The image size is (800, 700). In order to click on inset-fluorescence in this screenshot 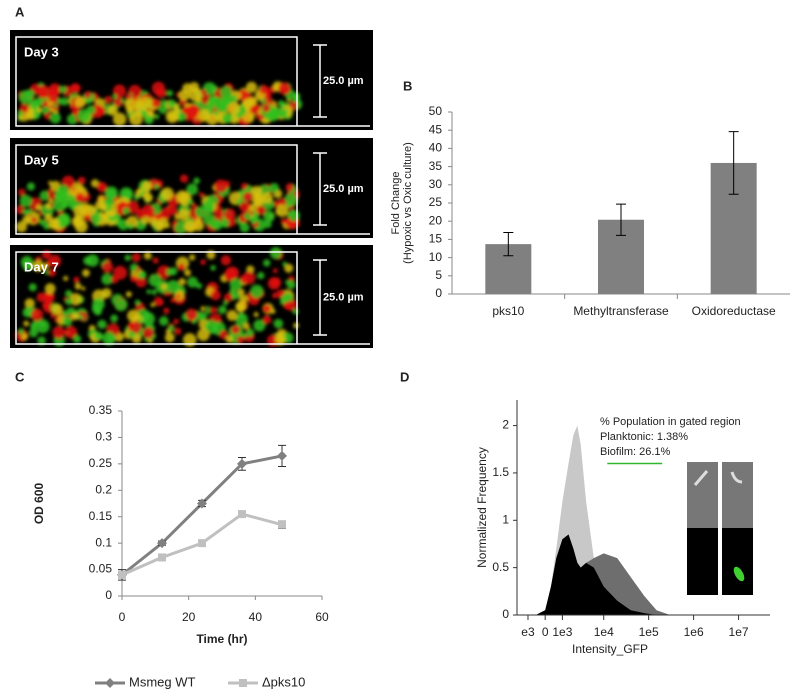, I will do `click(737, 561)`.